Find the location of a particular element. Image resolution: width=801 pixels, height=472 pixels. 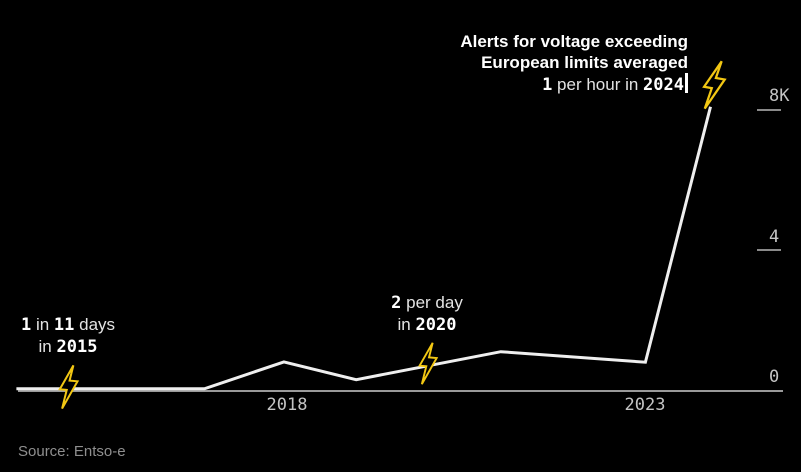

lightning-bolt-icon-2020 is located at coordinates (428, 363).